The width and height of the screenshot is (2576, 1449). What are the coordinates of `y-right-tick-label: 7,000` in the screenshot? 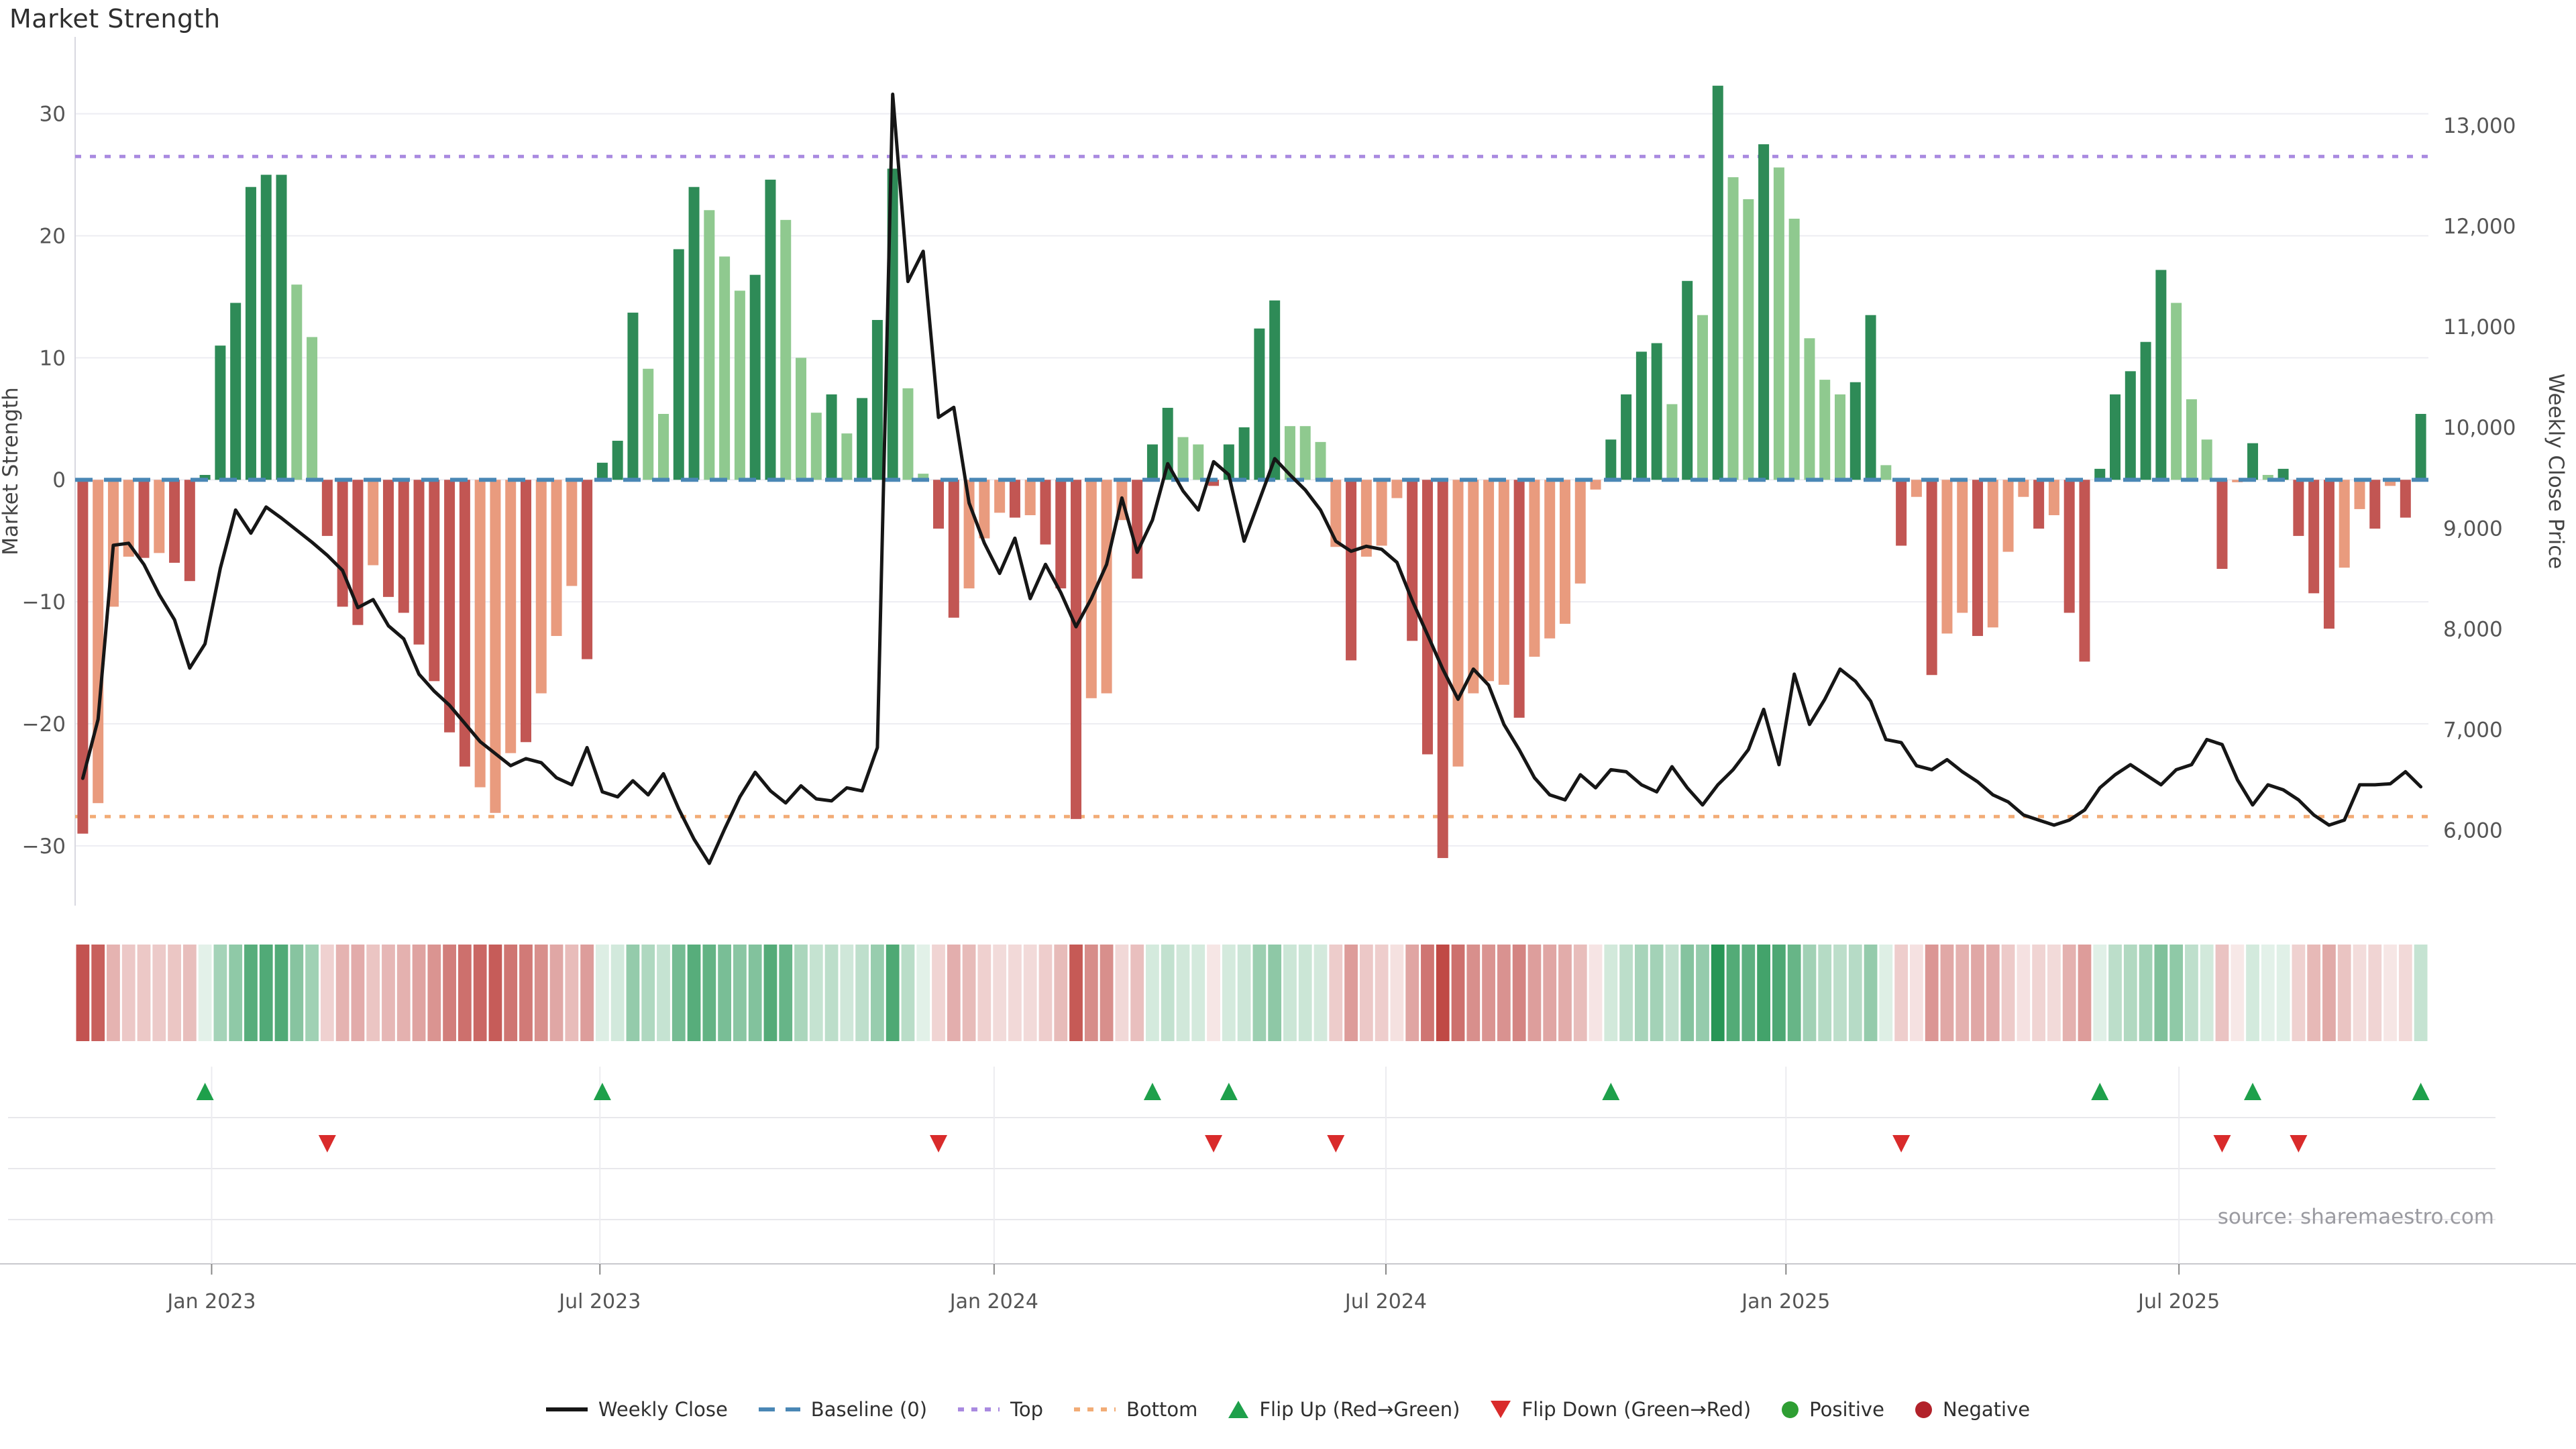 It's located at (2473, 730).